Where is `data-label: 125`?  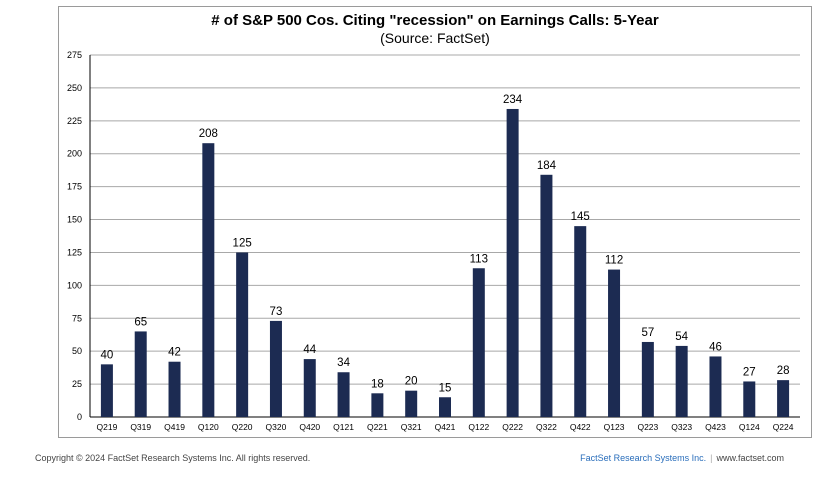
data-label: 125 is located at coordinates (242, 243).